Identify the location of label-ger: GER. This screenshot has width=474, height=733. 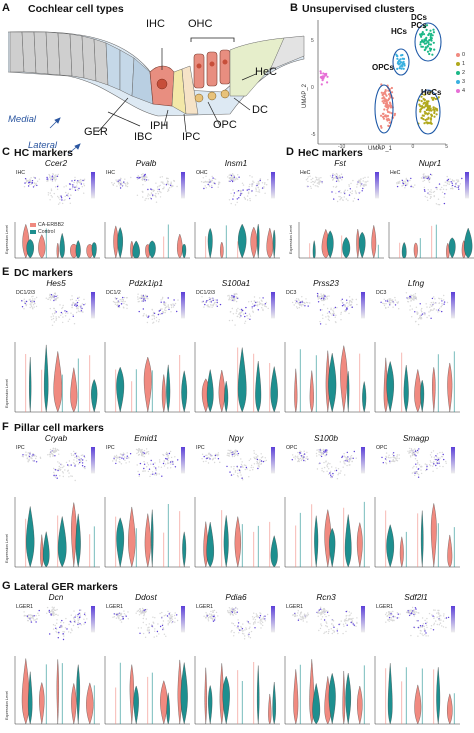
(96, 132).